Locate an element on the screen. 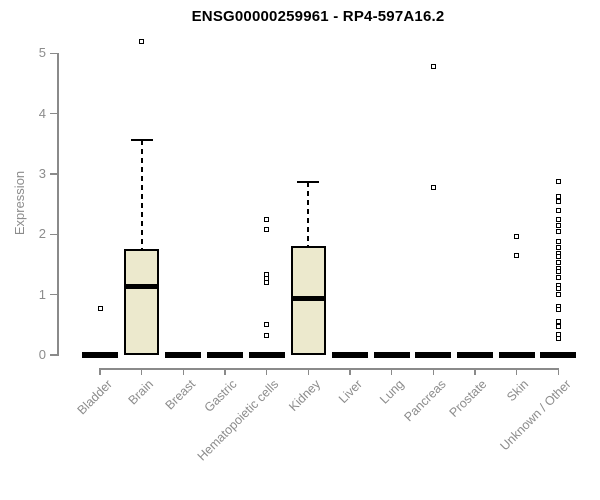  y-tick-label: 3 is located at coordinates (42, 173).